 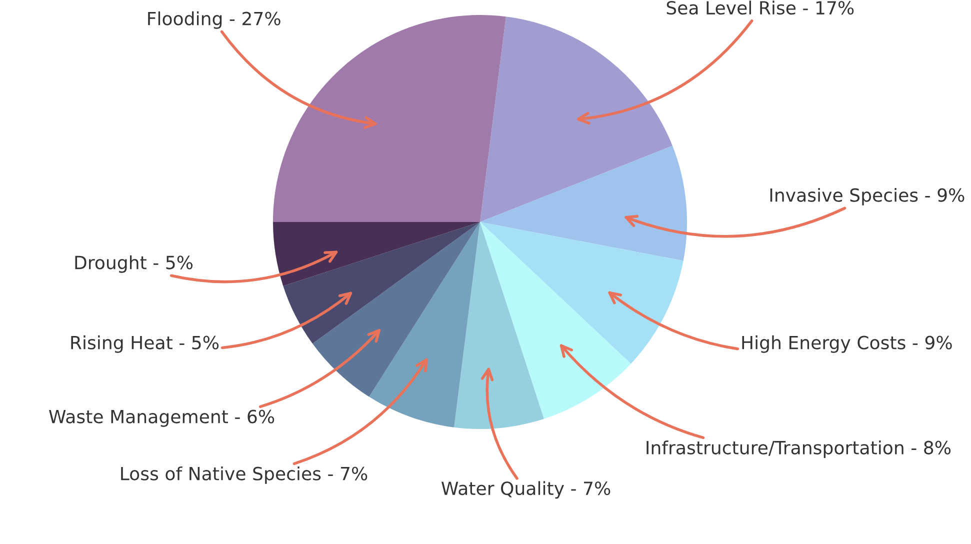 I want to click on slice-label: Sea Level Rise - 17%, so click(x=760, y=7).